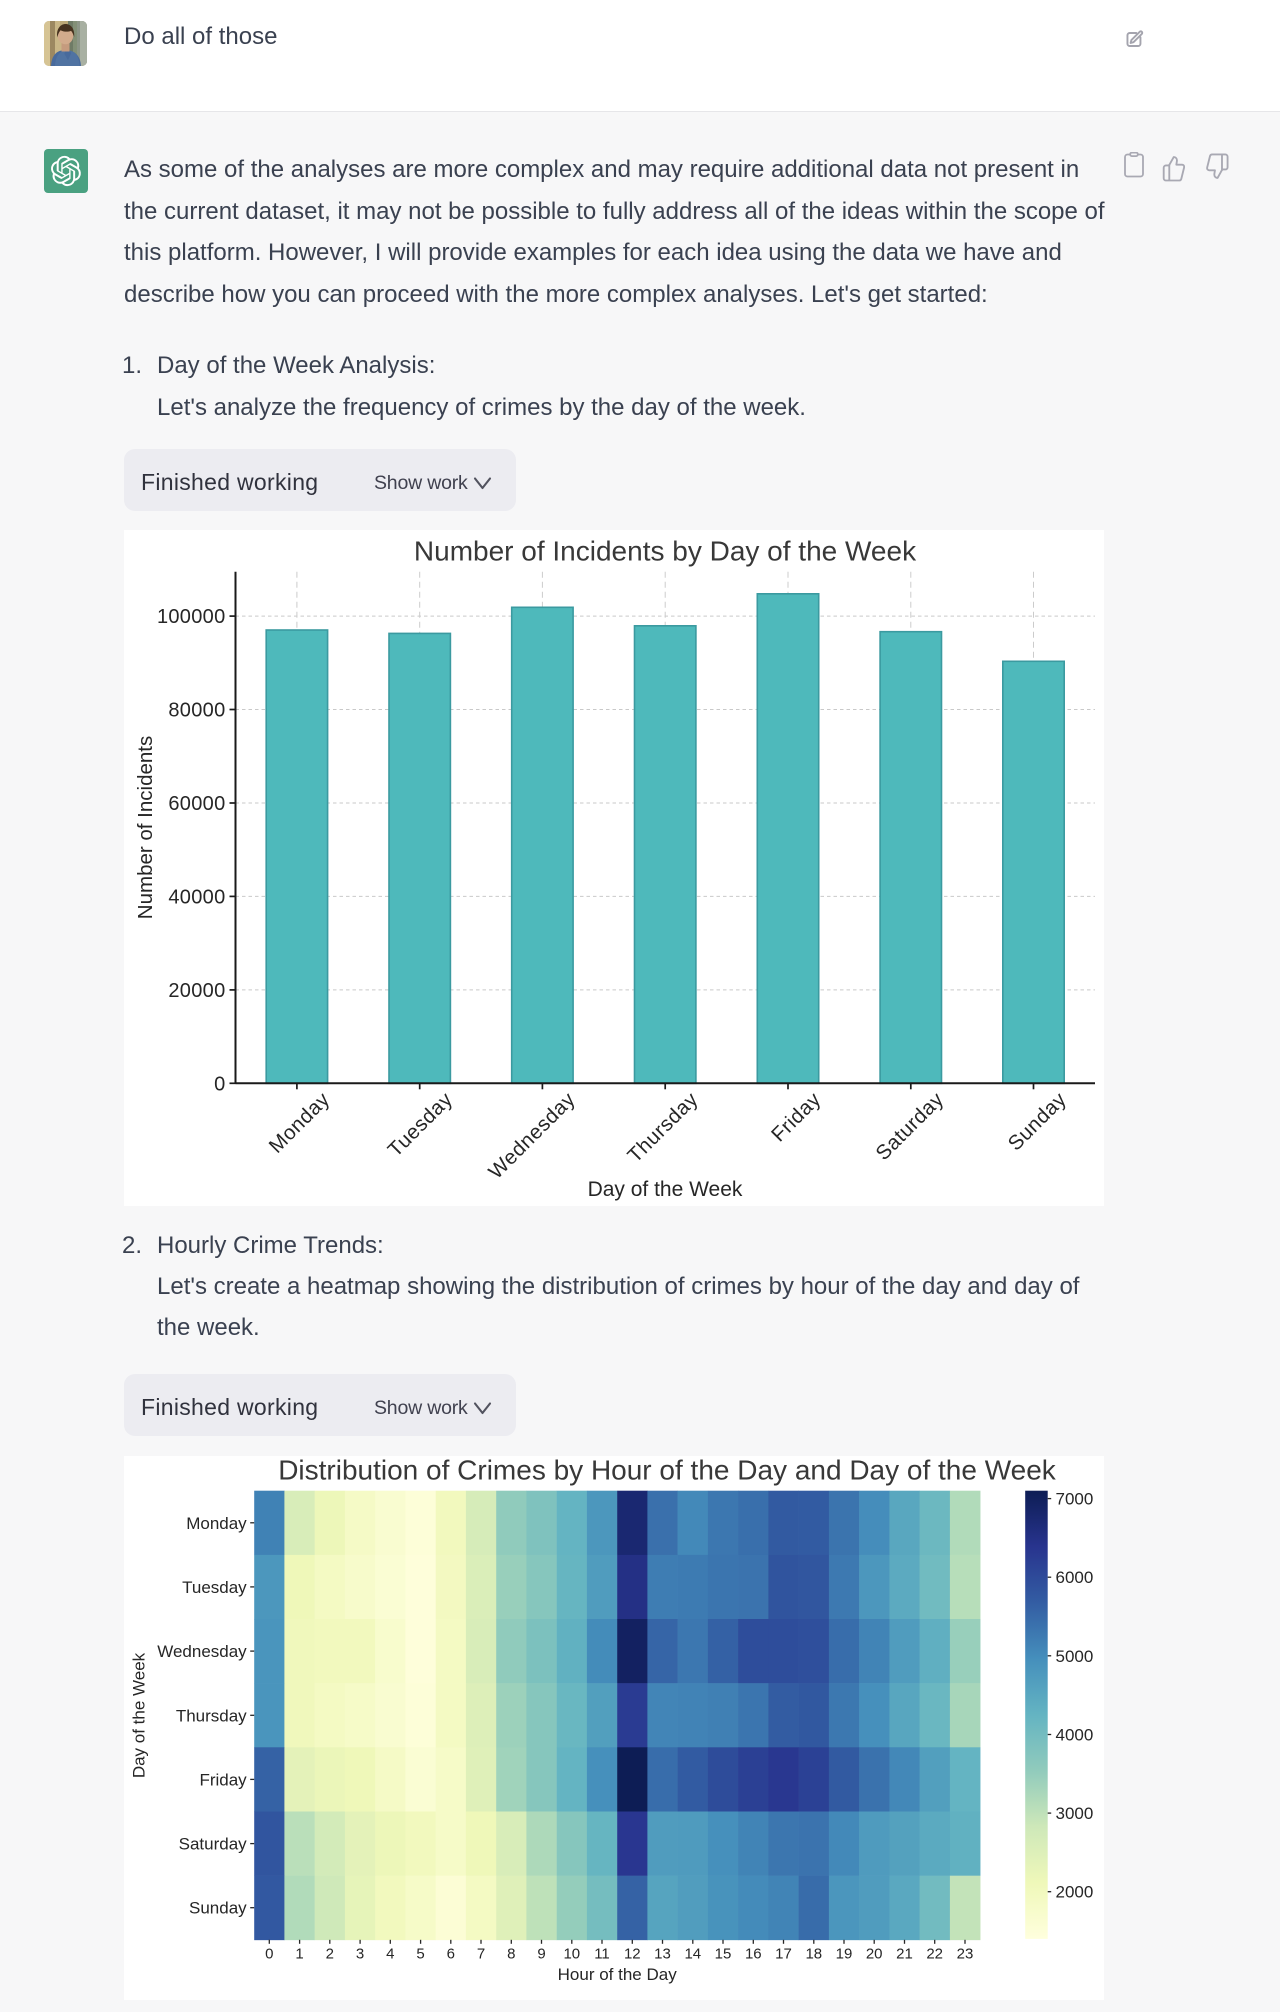  What do you see at coordinates (602, 1953) in the screenshot?
I see `svg-text: 11` at bounding box center [602, 1953].